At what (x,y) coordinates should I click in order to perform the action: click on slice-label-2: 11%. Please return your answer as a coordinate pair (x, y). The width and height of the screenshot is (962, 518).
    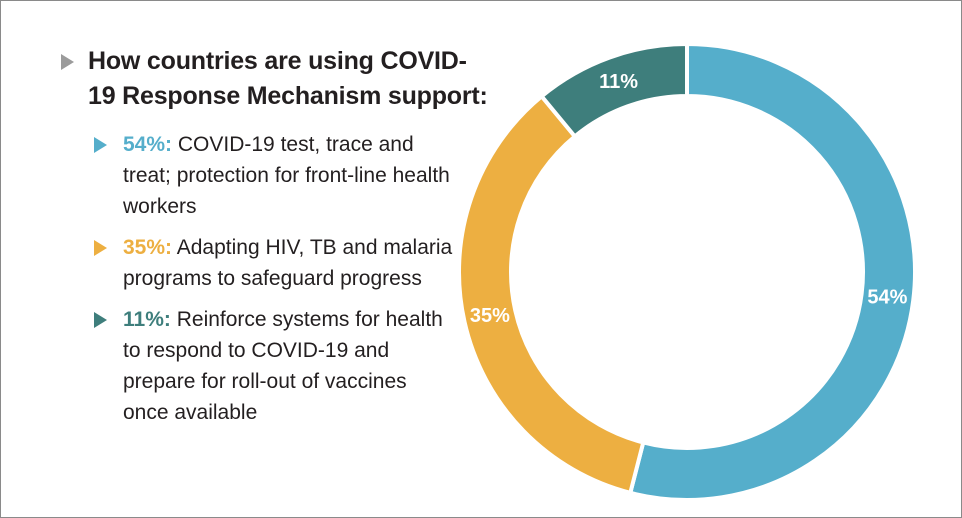
    Looking at the image, I should click on (618, 82).